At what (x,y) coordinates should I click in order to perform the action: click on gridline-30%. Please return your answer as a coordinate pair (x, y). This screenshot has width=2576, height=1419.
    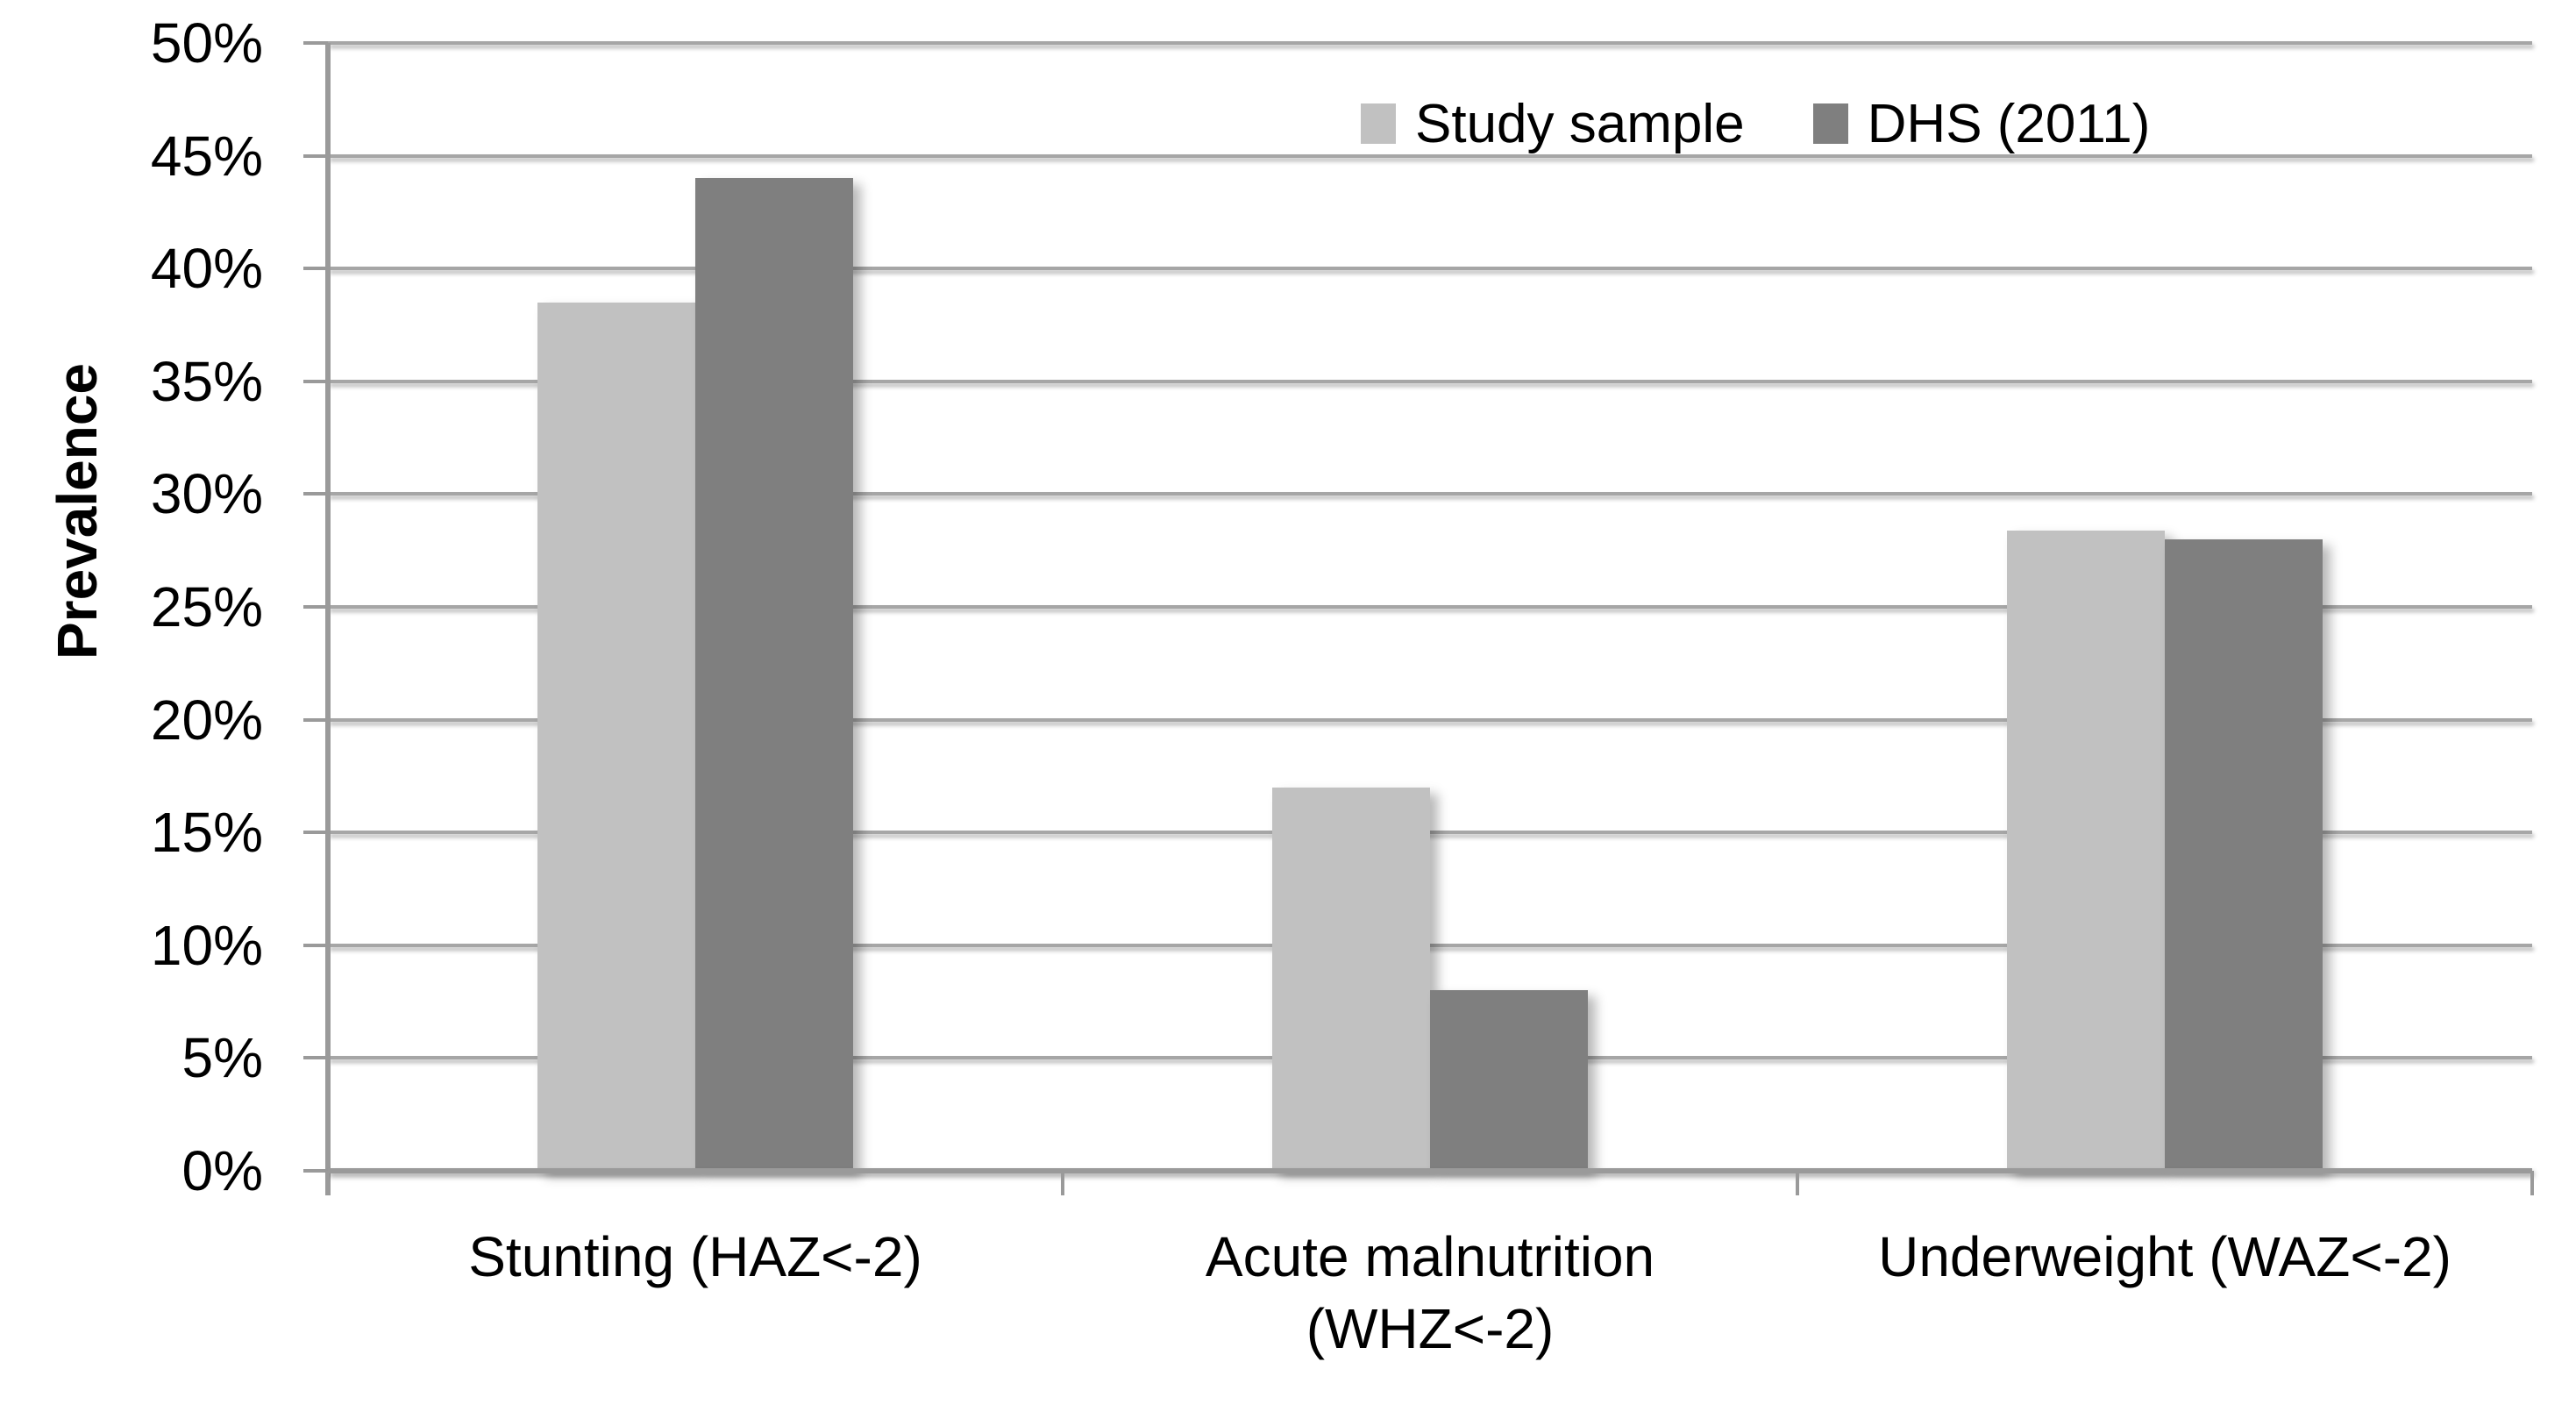
    Looking at the image, I should click on (1430, 494).